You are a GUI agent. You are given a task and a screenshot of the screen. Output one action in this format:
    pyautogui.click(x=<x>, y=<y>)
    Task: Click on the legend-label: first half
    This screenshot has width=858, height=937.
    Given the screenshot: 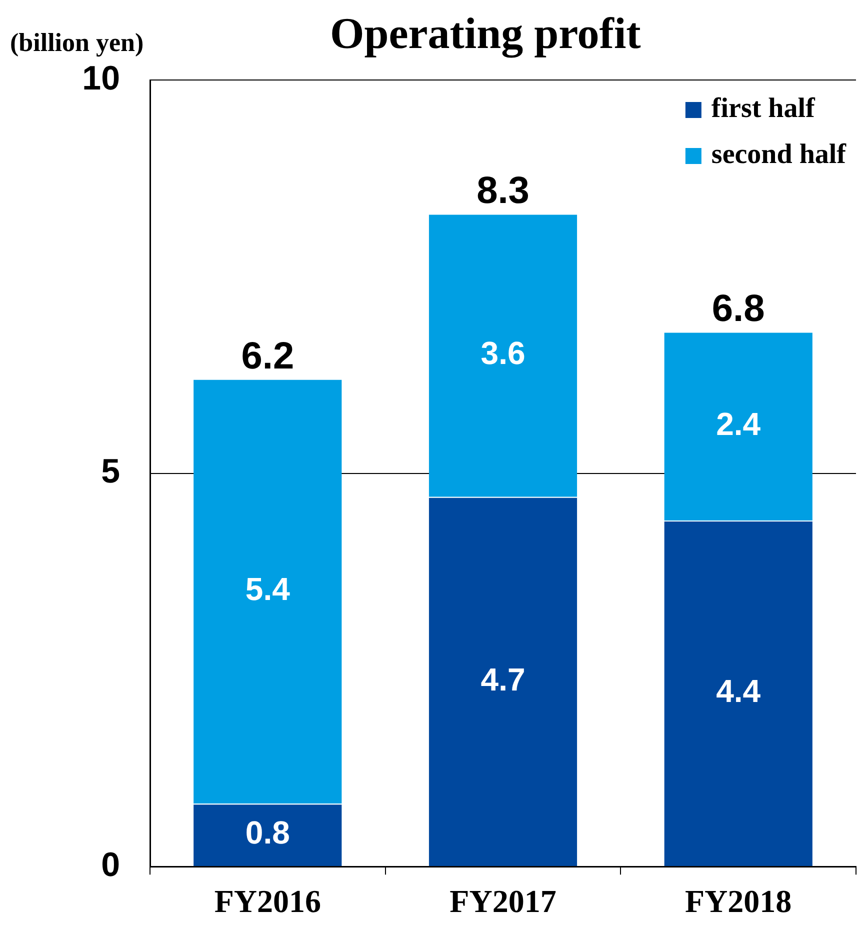 What is the action you would take?
    pyautogui.click(x=763, y=108)
    